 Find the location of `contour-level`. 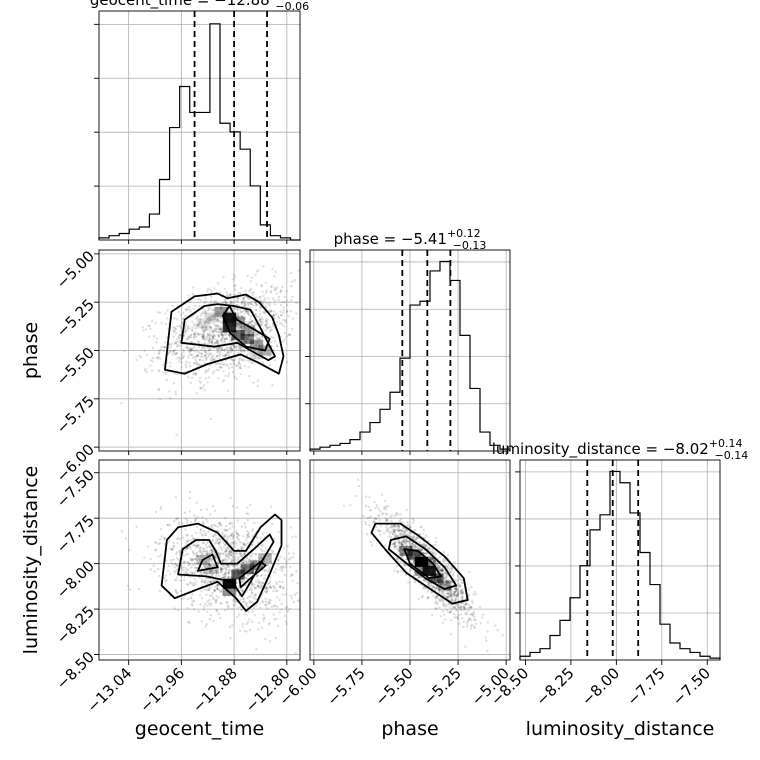

contour-level is located at coordinates (246, 328).